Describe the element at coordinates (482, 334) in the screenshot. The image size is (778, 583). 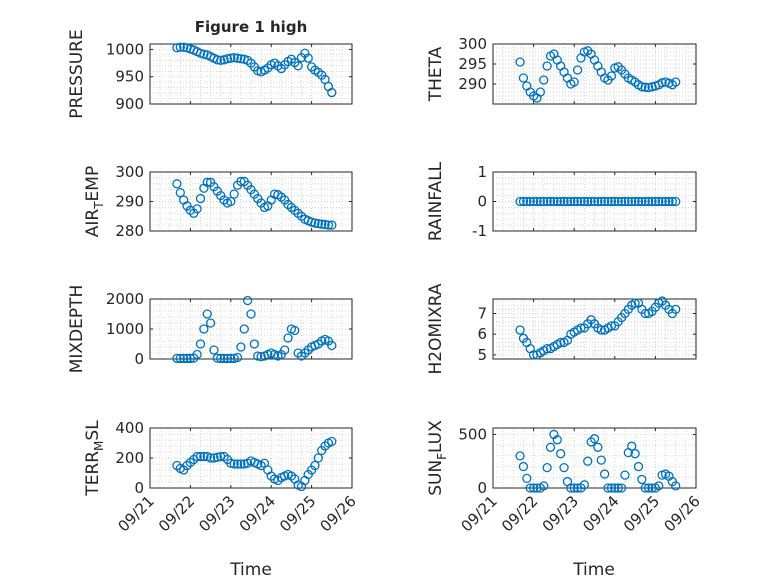
I see `y-tick-label: 6` at that location.